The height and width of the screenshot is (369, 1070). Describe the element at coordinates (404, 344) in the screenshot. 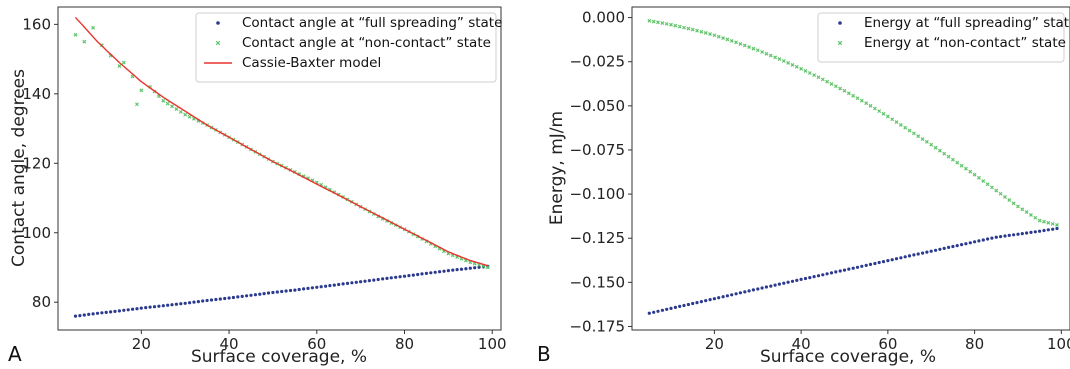

I see `panel-a-x-tick-label: 80` at that location.